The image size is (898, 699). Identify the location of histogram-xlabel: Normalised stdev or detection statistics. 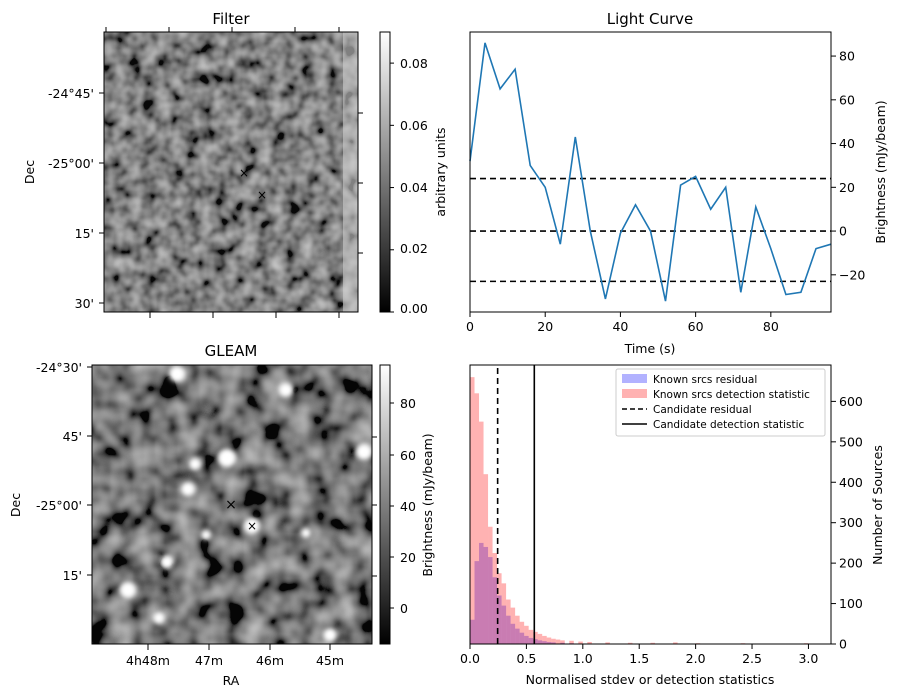
(650, 679).